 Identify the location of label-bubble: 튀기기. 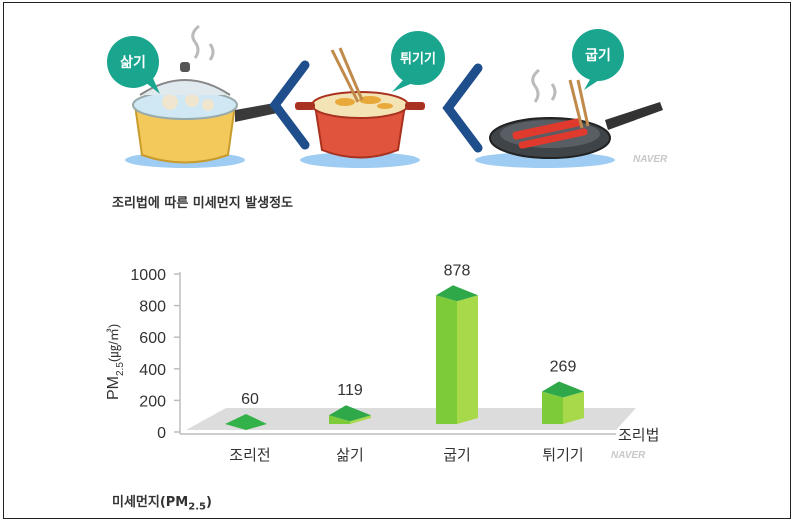
(418, 61).